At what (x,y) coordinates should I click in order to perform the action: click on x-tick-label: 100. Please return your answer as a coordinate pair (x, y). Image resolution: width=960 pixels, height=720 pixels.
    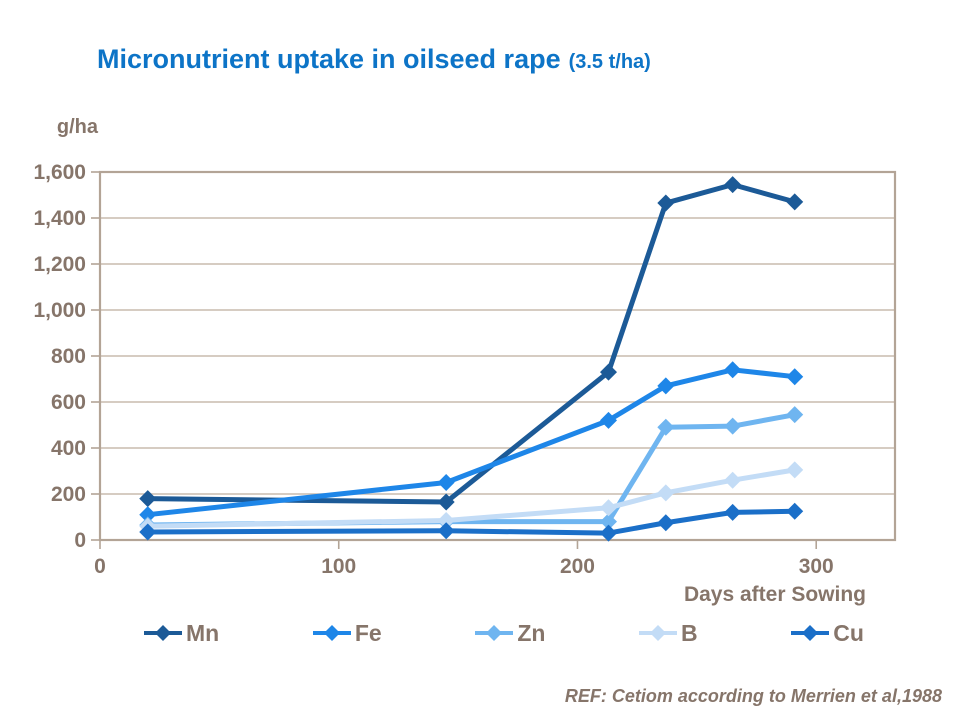
    Looking at the image, I should click on (338, 566).